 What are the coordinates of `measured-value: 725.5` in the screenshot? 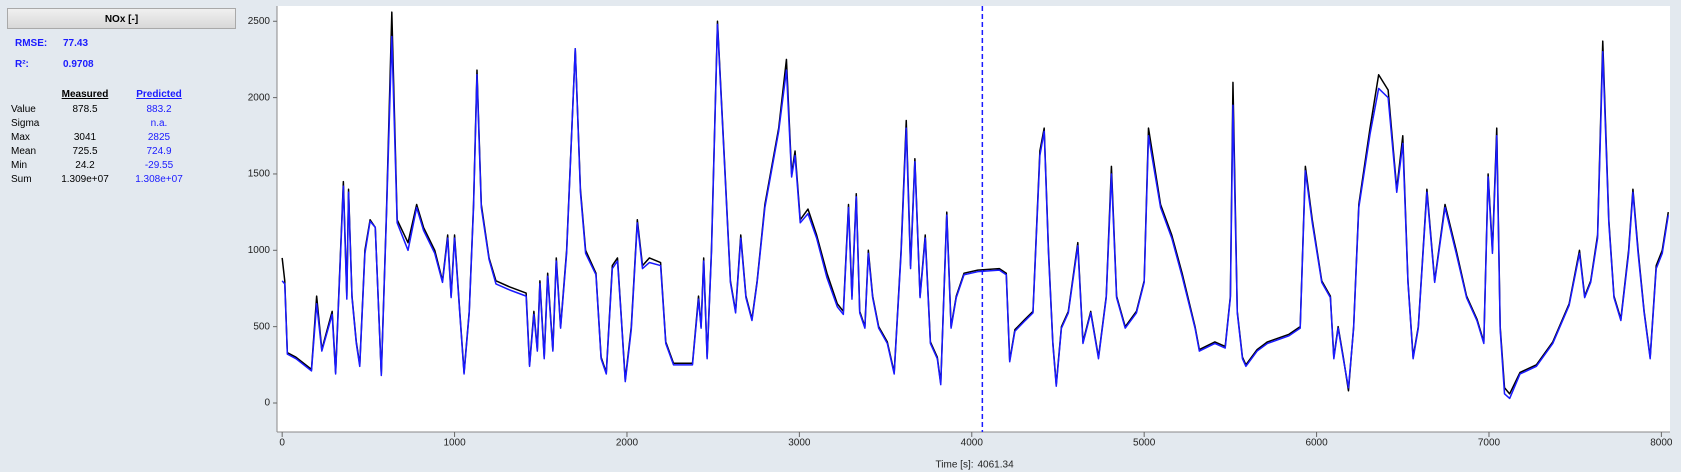 It's located at (85, 151).